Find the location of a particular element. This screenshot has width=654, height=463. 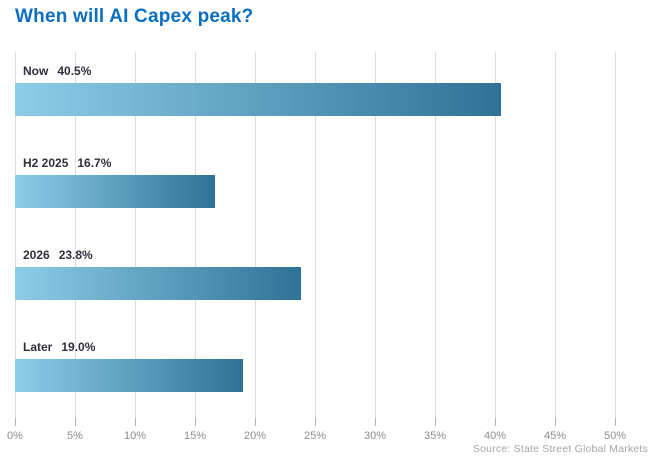

bar-value-label: 19.0% is located at coordinates (78, 347).